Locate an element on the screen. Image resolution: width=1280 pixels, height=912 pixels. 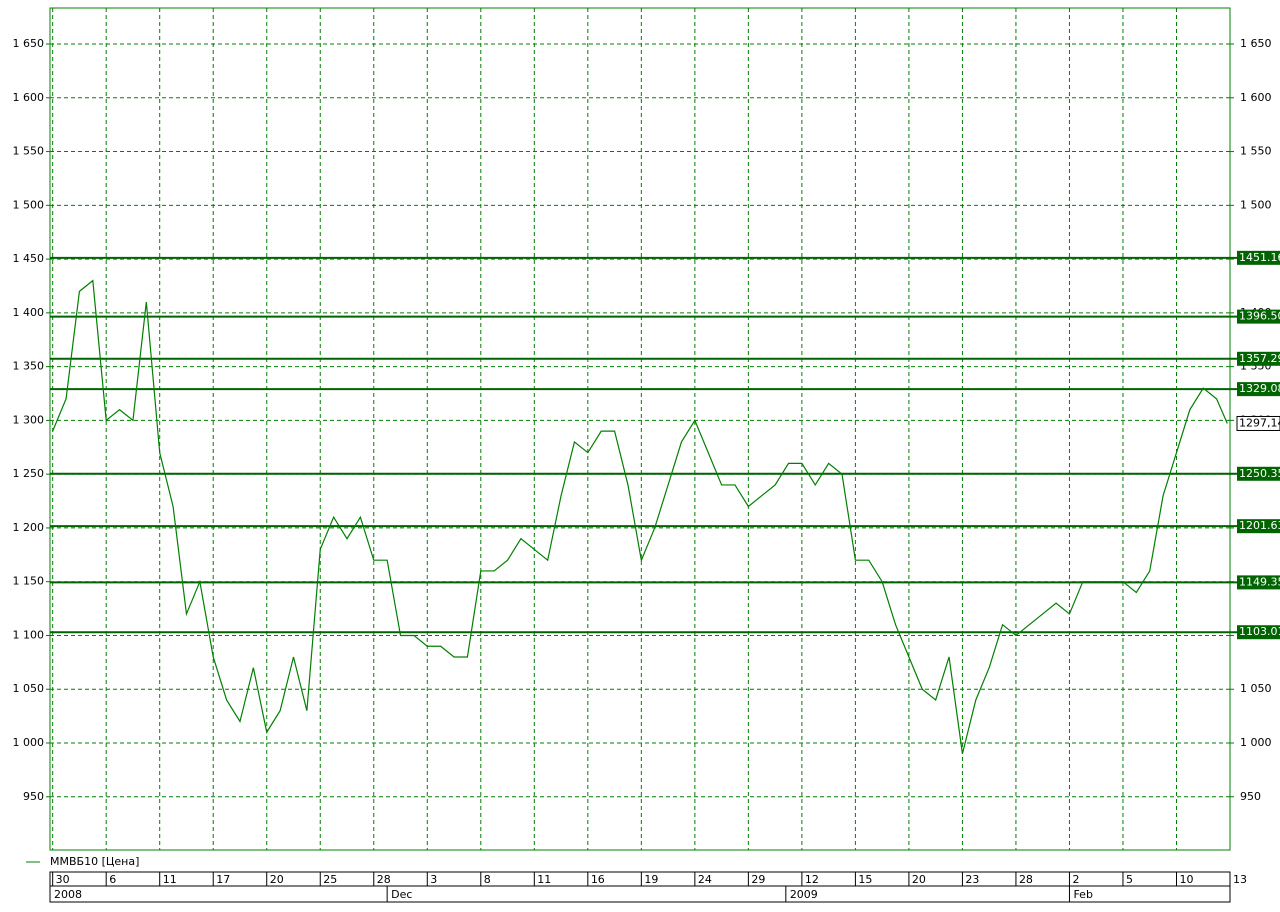
x-tick-label: 8 is located at coordinates (487, 879).